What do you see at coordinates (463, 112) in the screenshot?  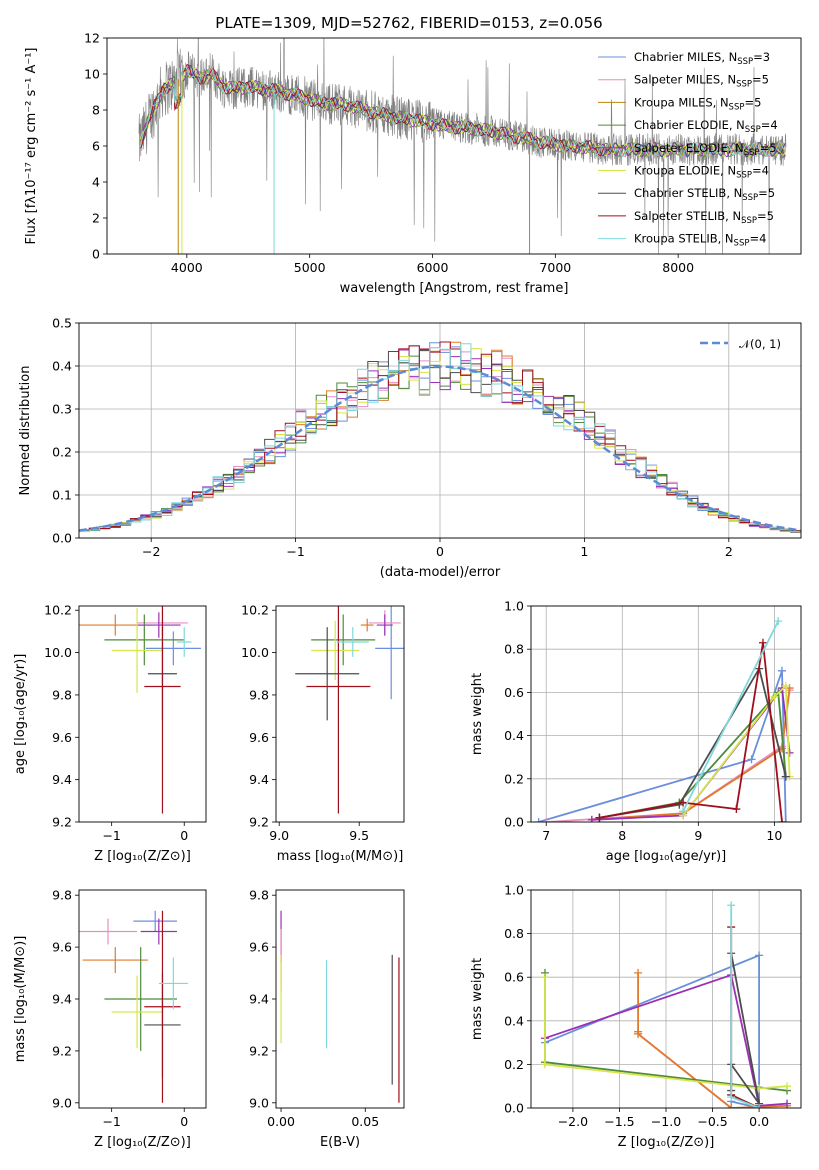 I see `model-line` at bounding box center [463, 112].